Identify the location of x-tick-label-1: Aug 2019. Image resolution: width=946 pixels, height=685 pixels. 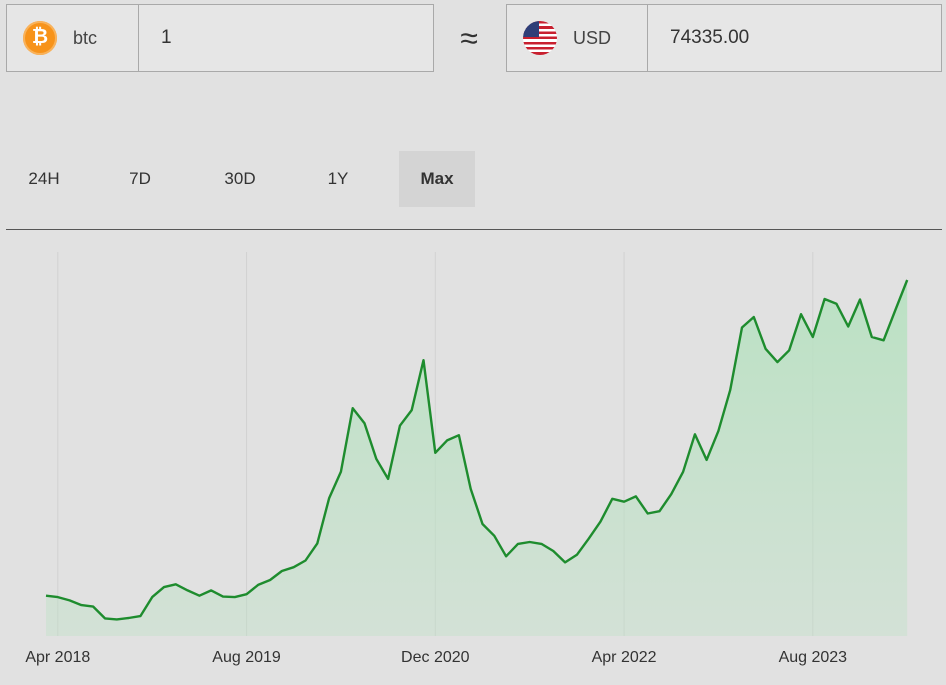
(246, 657).